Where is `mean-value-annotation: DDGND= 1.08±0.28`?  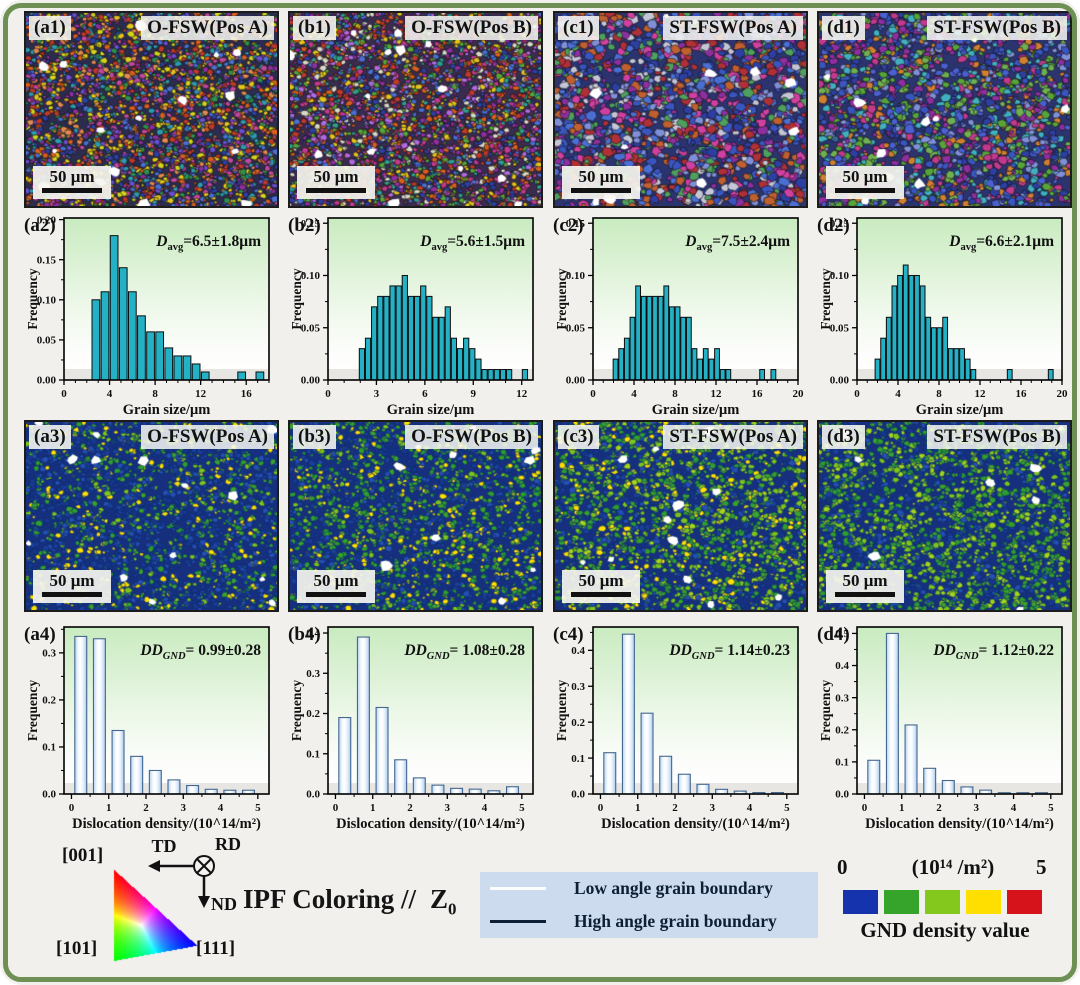 mean-value-annotation: DDGND= 1.08±0.28 is located at coordinates (464, 652).